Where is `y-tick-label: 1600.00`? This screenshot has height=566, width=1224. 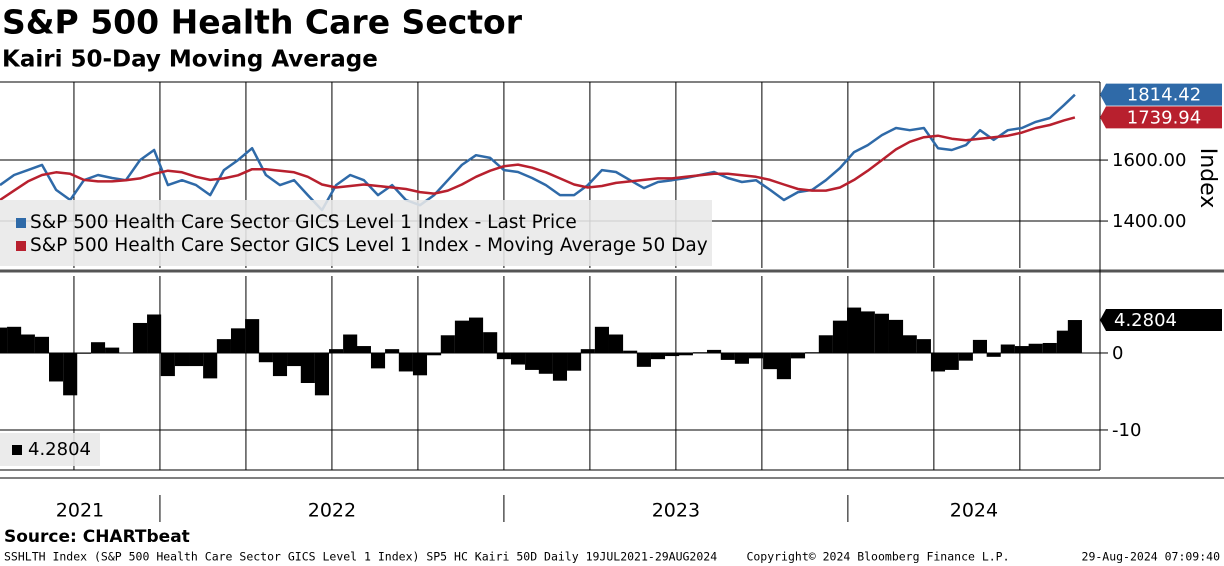
y-tick-label: 1600.00 is located at coordinates (1149, 160).